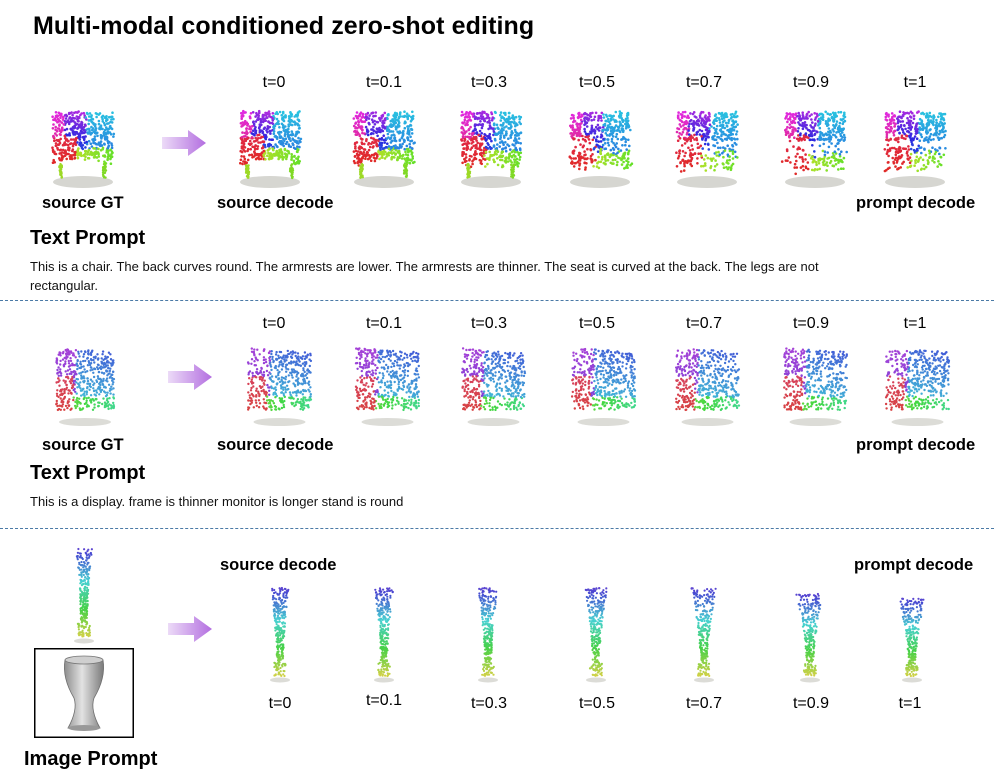 This screenshot has width=994, height=782. Describe the element at coordinates (814, 149) in the screenshot. I see `chair-decode-t0.9` at that location.